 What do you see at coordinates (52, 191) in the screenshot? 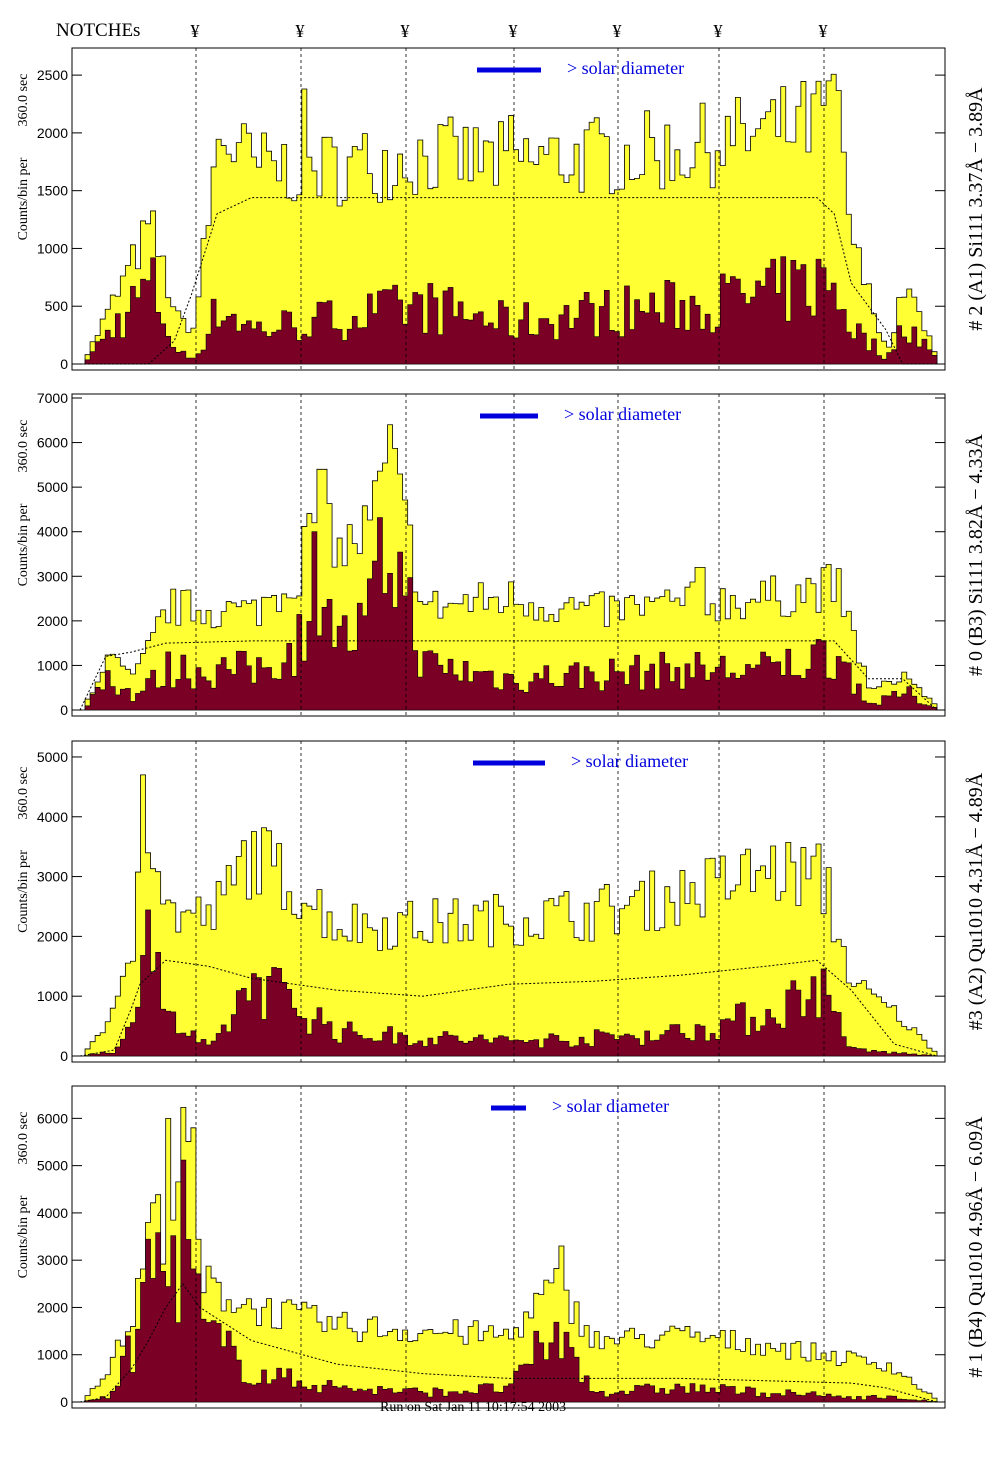
I see `y-tick-label: 1500` at bounding box center [52, 191].